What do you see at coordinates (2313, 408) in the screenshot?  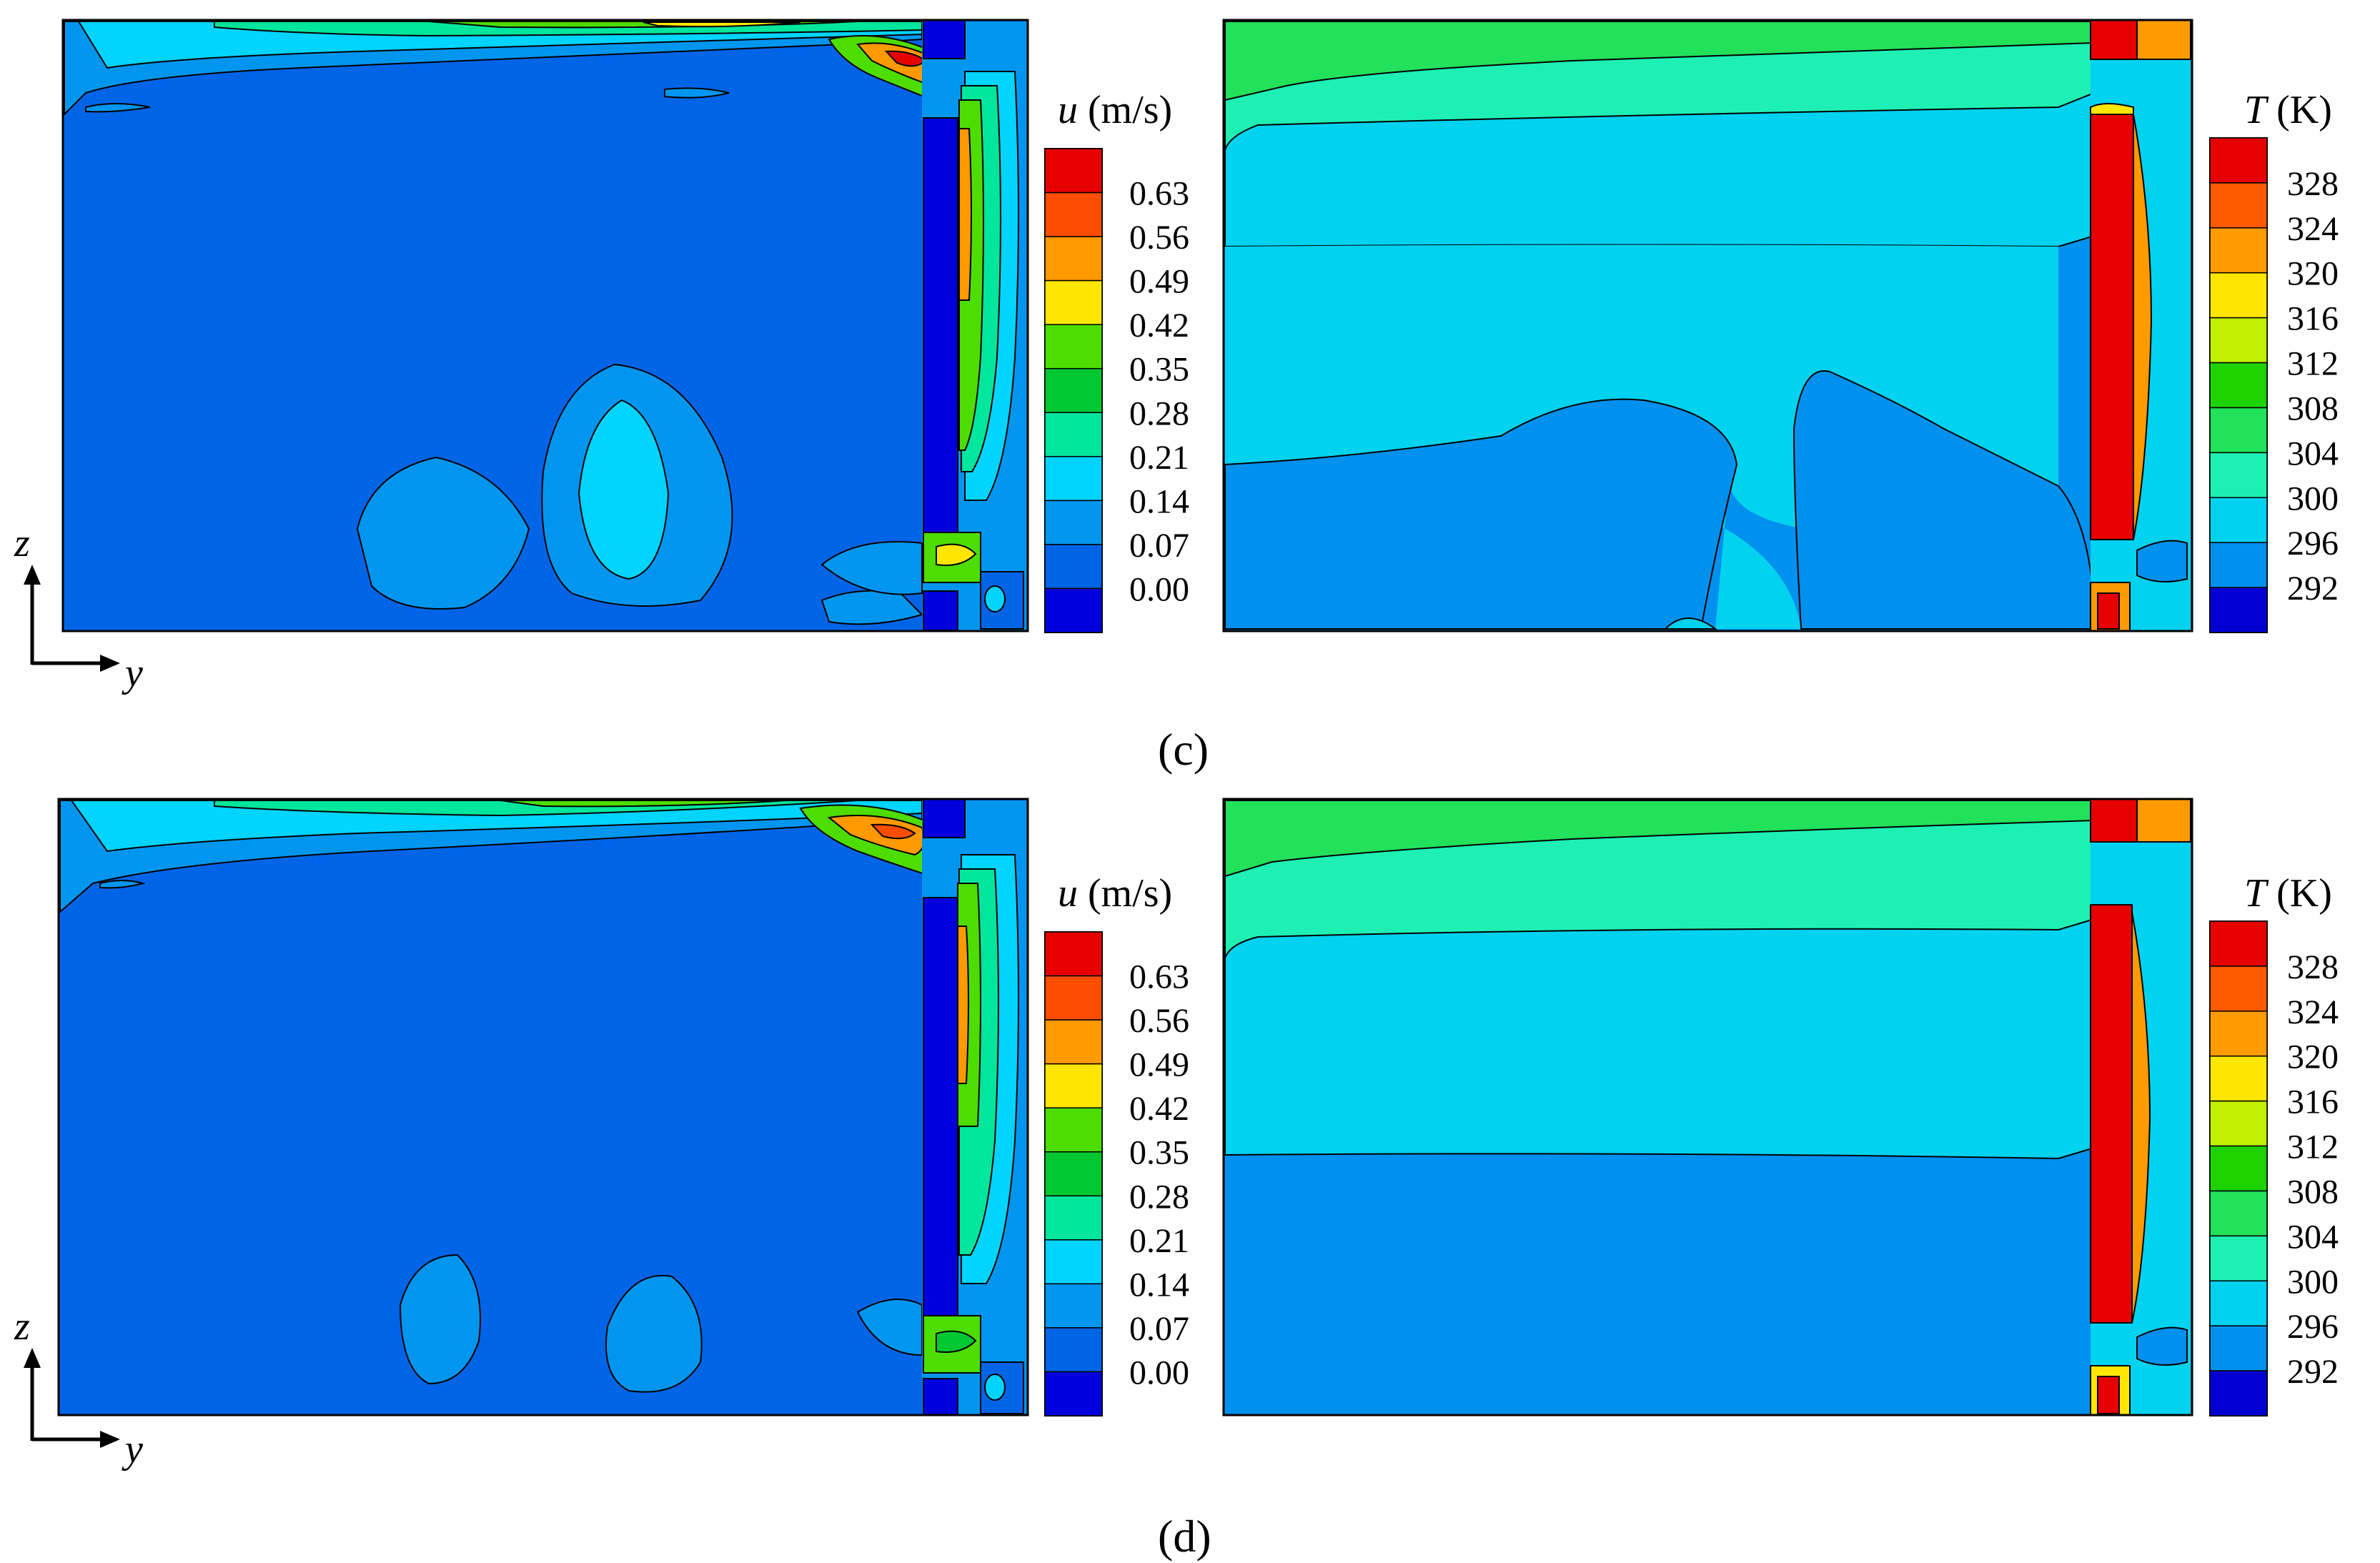 I see `temperature-colorbar-tick: 308` at bounding box center [2313, 408].